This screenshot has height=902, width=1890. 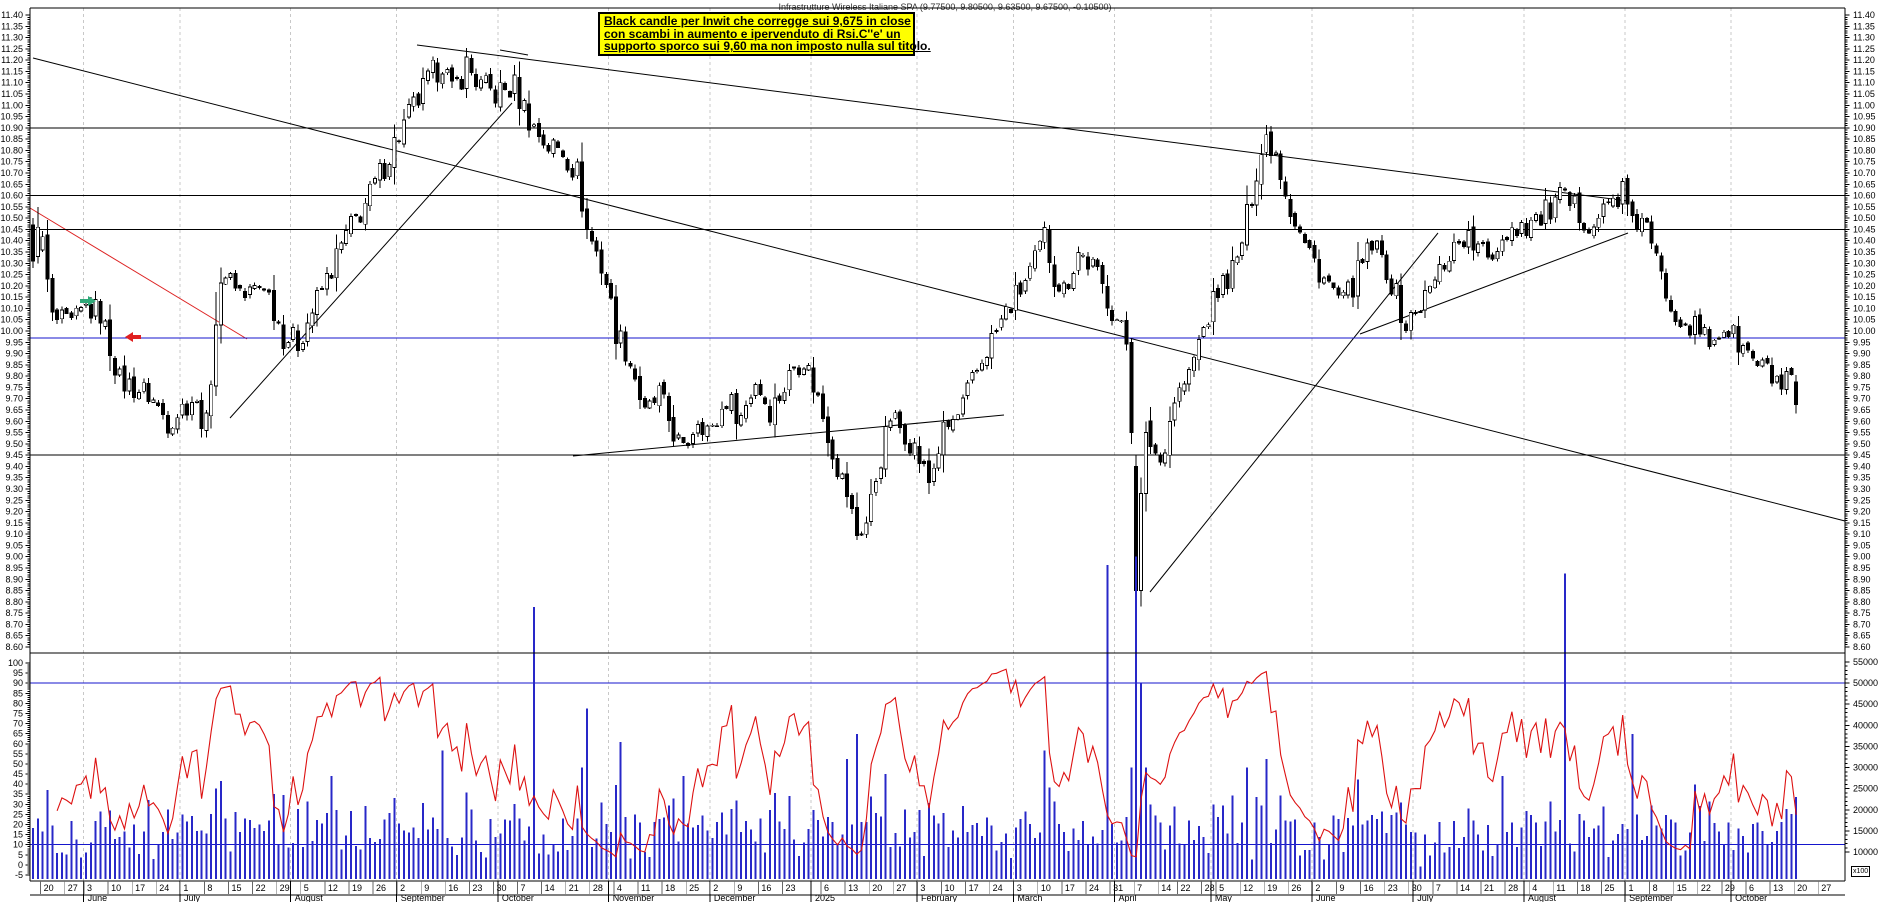 I want to click on svg-text: 8.95, so click(x=14, y=568).